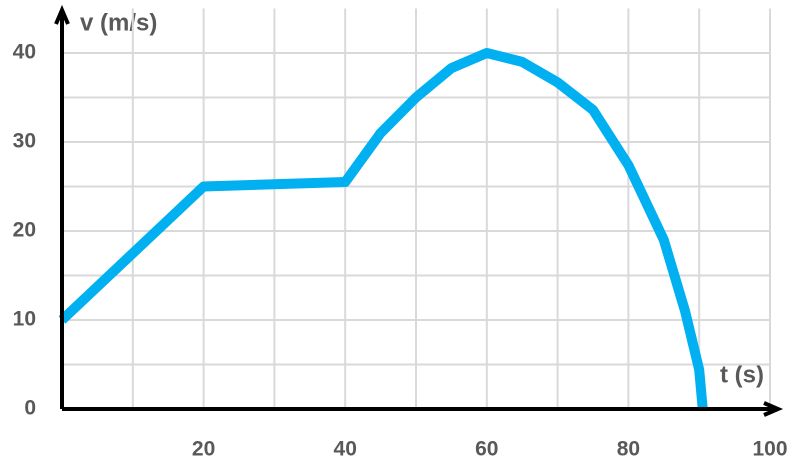  What do you see at coordinates (769, 449) in the screenshot?
I see `x-tick-label: 100` at bounding box center [769, 449].